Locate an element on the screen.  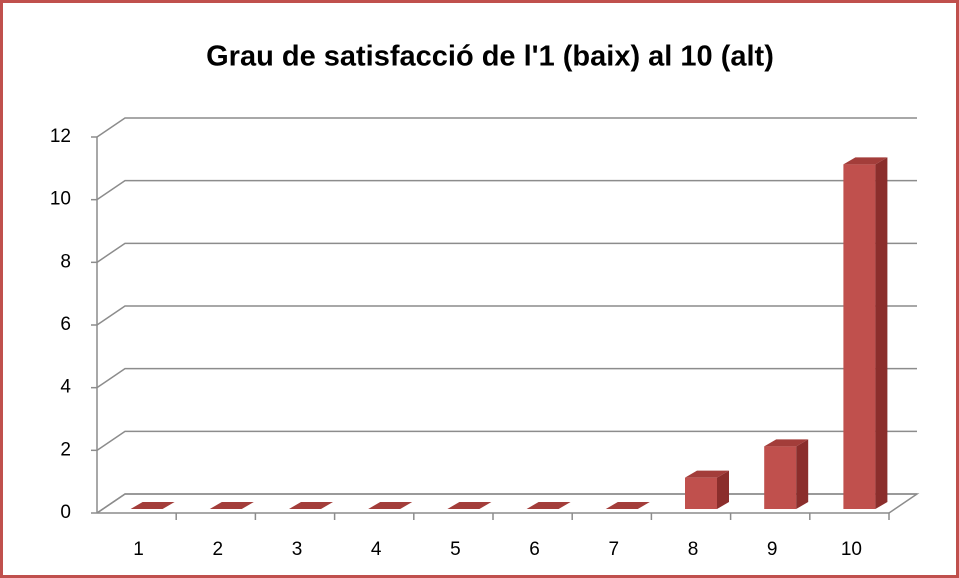
y-tick-label: 12 is located at coordinates (60, 136).